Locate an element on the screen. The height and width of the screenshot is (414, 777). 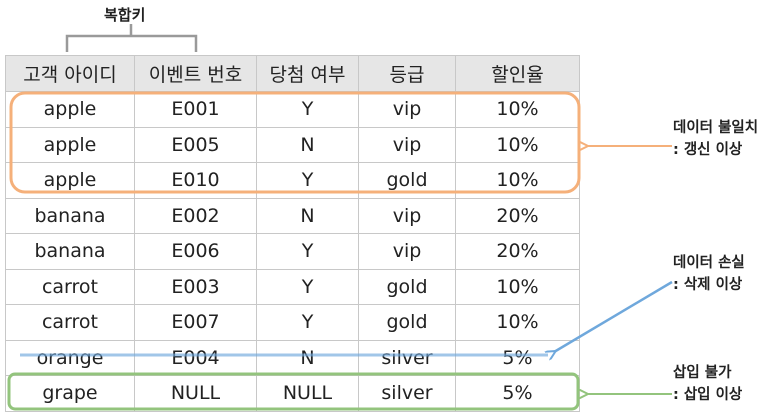
header-discount: 할인율 is located at coordinates (517, 73).